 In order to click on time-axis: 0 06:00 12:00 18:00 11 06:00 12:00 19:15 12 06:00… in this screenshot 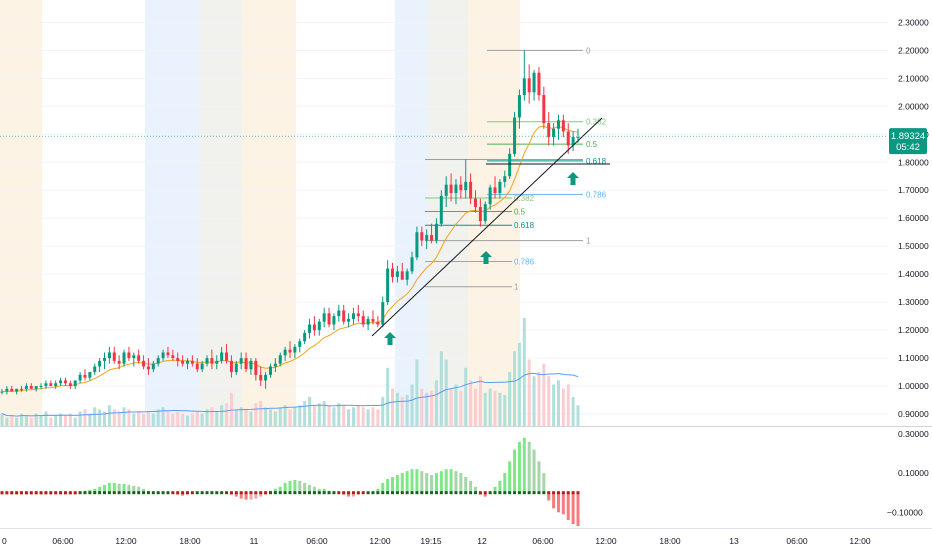, I will do `click(436, 541)`.